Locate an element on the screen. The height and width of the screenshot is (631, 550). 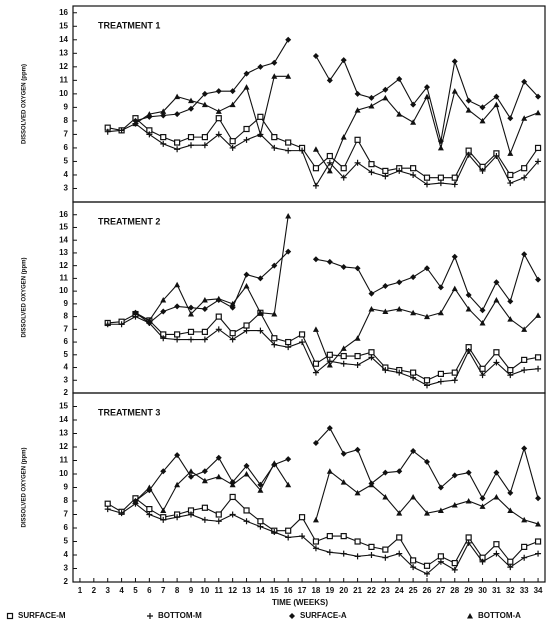
y-tick-label: 13 is located at coordinates (63, 52).